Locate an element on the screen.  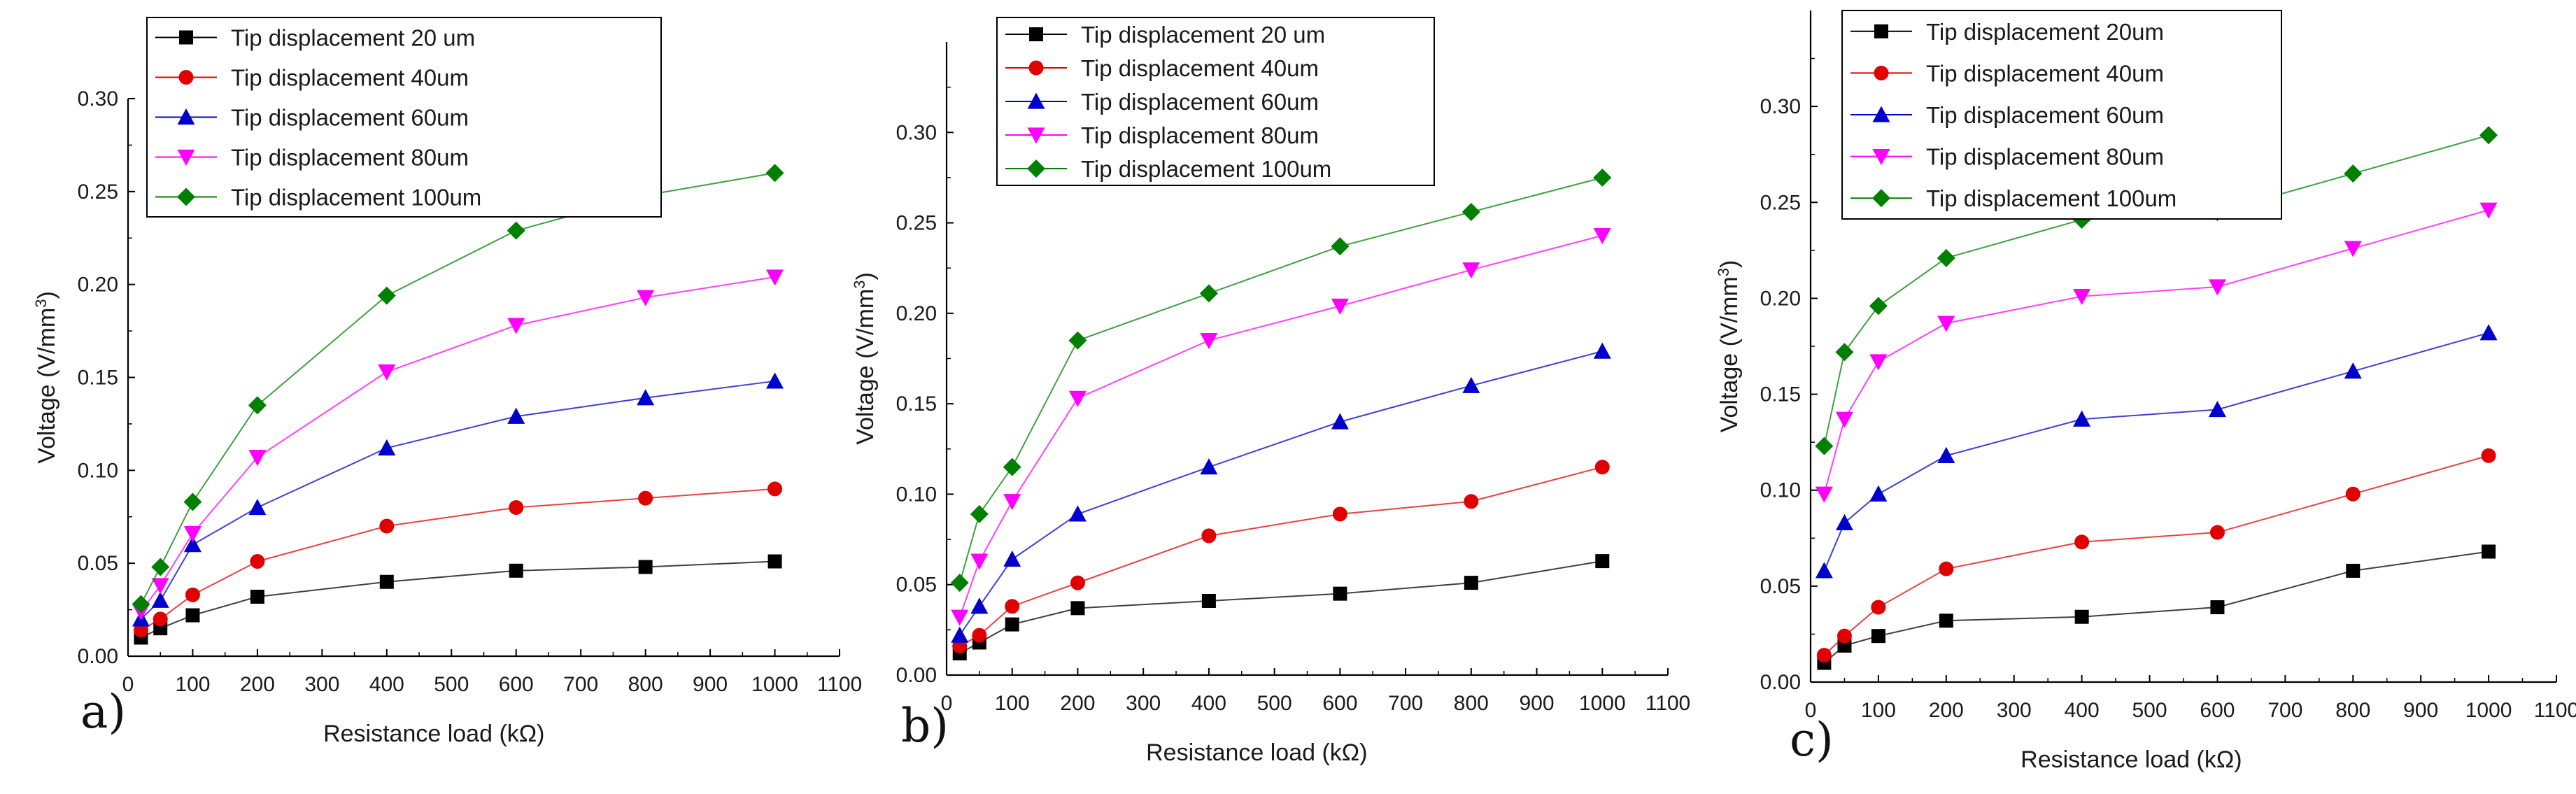
x-tick-label: 1000 is located at coordinates (2488, 710).